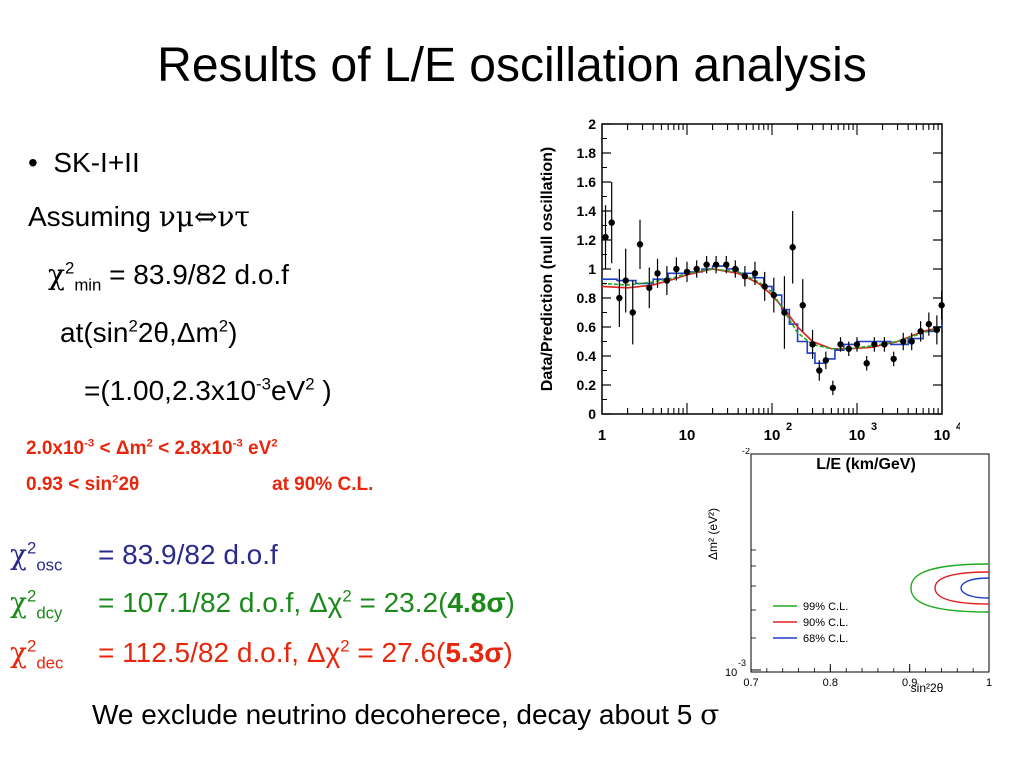 Image resolution: width=1024 pixels, height=768 pixels. Describe the element at coordinates (870, 563) in the screenshot. I see `contour-frame` at that location.